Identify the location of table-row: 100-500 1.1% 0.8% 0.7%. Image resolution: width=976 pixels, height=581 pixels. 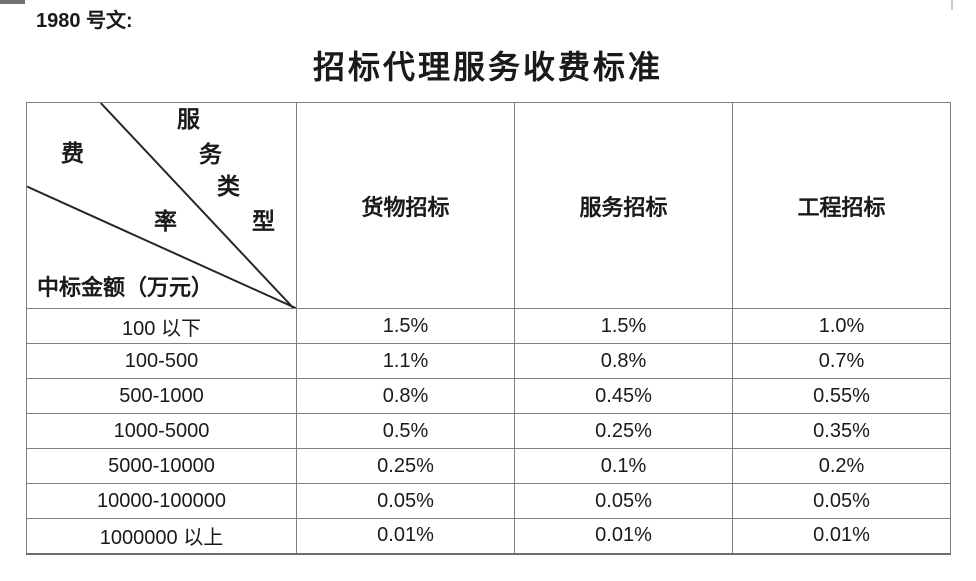
(488, 361).